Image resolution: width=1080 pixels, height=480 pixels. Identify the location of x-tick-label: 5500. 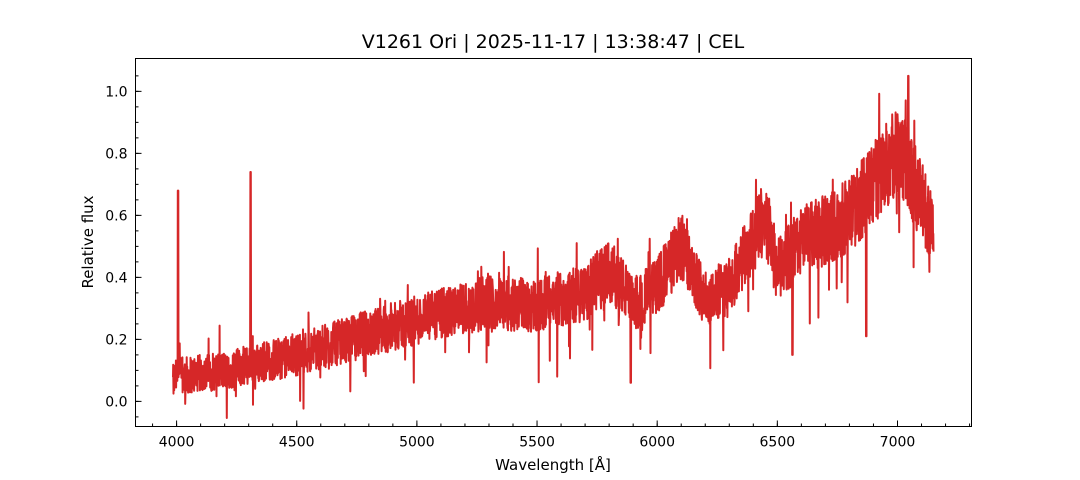
(537, 443).